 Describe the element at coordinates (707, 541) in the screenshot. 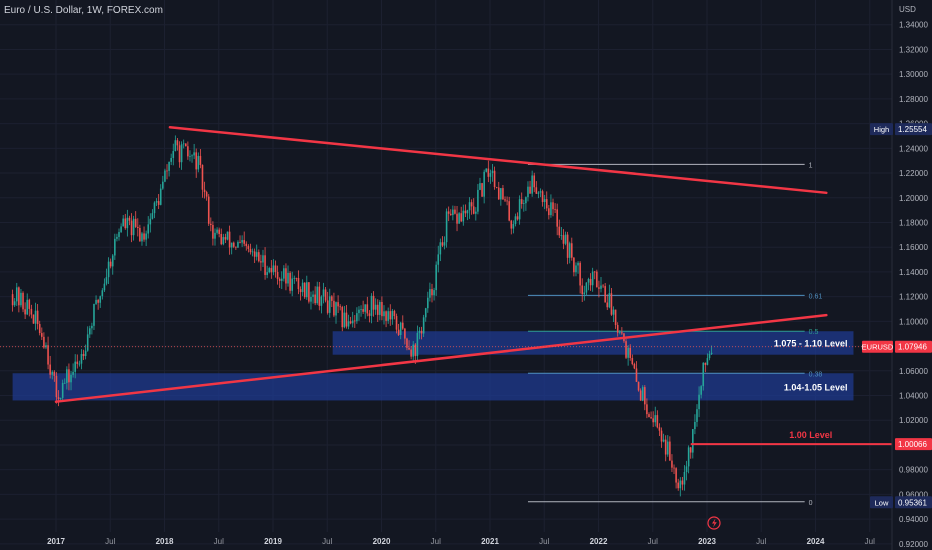

I see `x-tick-label: 2023` at that location.